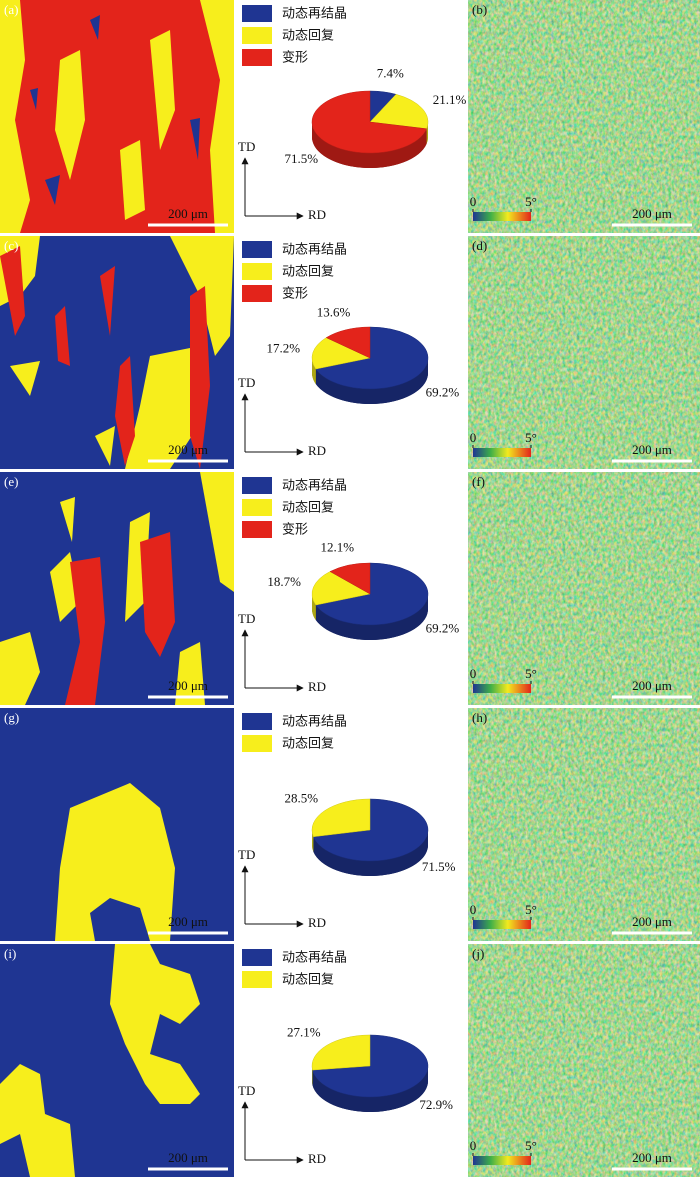 This screenshot has width=700, height=1177. What do you see at coordinates (479, 245) in the screenshot?
I see `panel-label: (d)` at bounding box center [479, 245].